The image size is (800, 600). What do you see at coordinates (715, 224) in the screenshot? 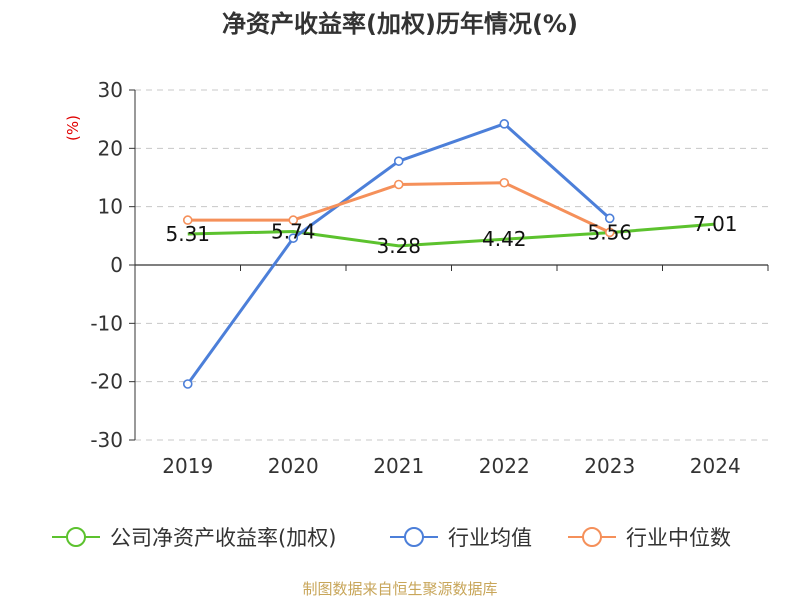
I see `data-label: 7.01` at bounding box center [715, 224].